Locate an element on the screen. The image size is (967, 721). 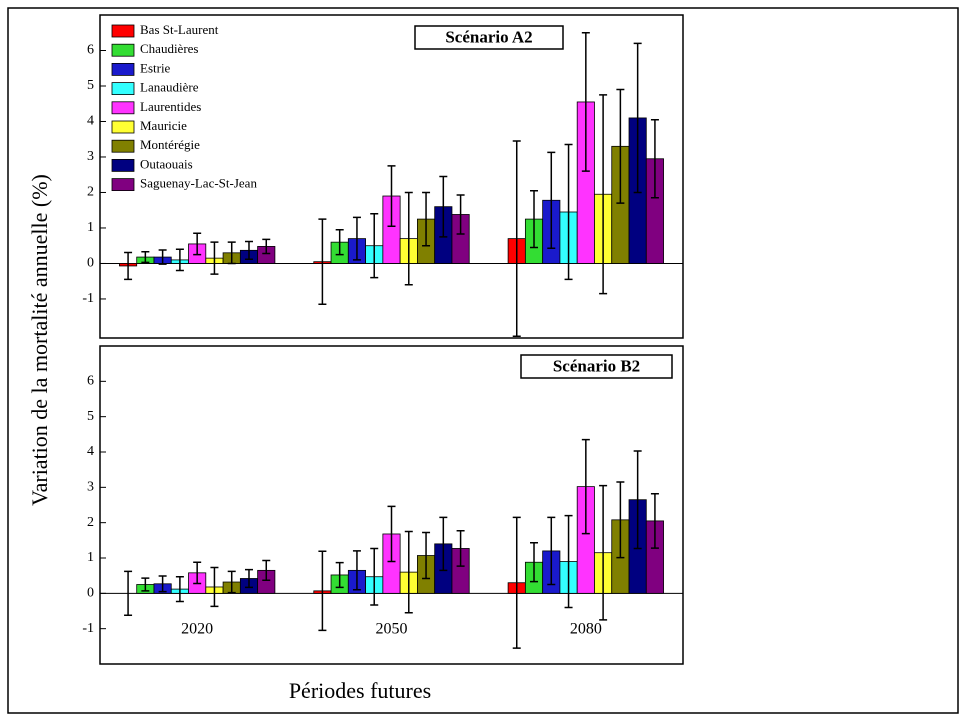
legend-label: Chaudières is located at coordinates (169, 48).